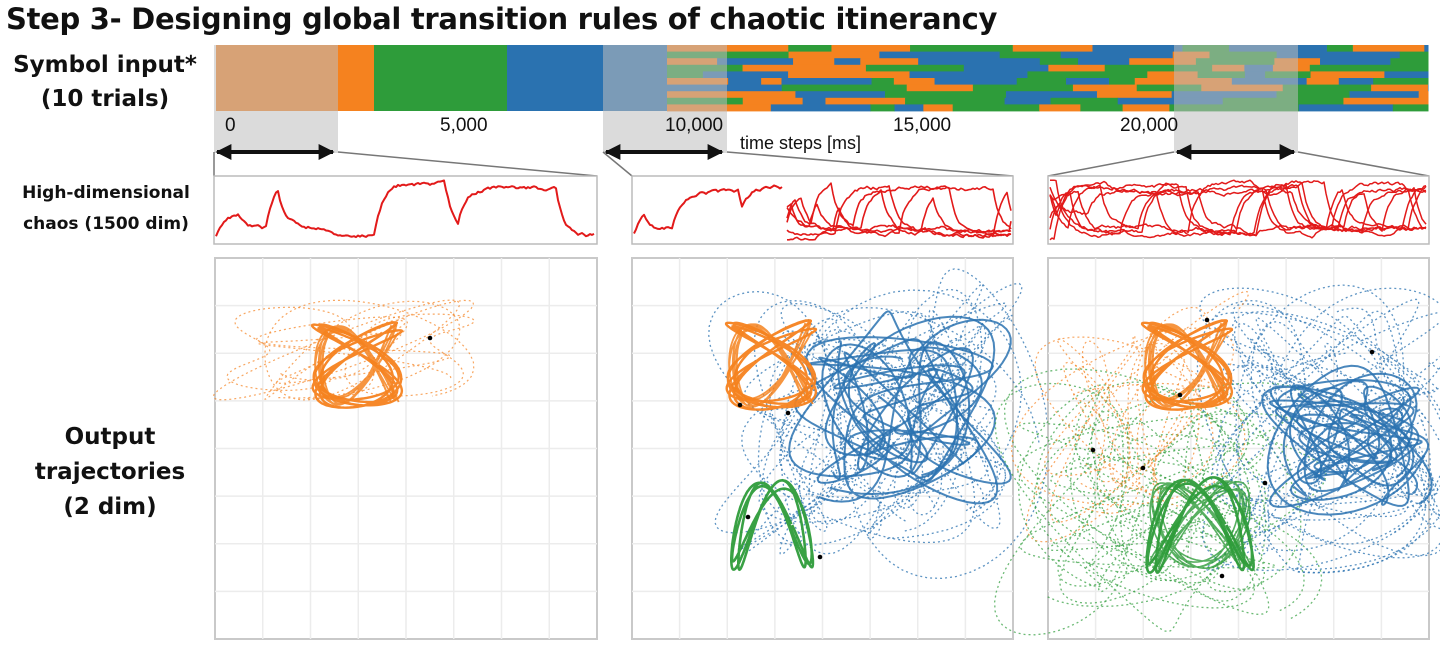 The image size is (1440, 649). I want to click on time-axis-label: time steps [ms], so click(801, 143).